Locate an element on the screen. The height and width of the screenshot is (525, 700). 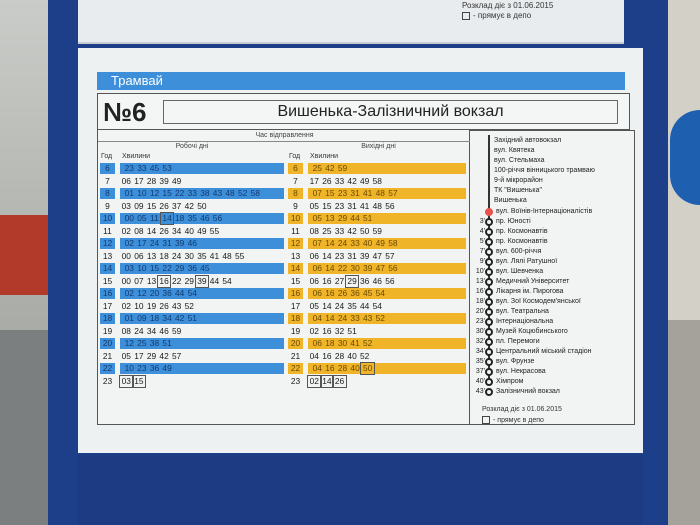
stop-time: 13' is located at coordinates (480, 281).